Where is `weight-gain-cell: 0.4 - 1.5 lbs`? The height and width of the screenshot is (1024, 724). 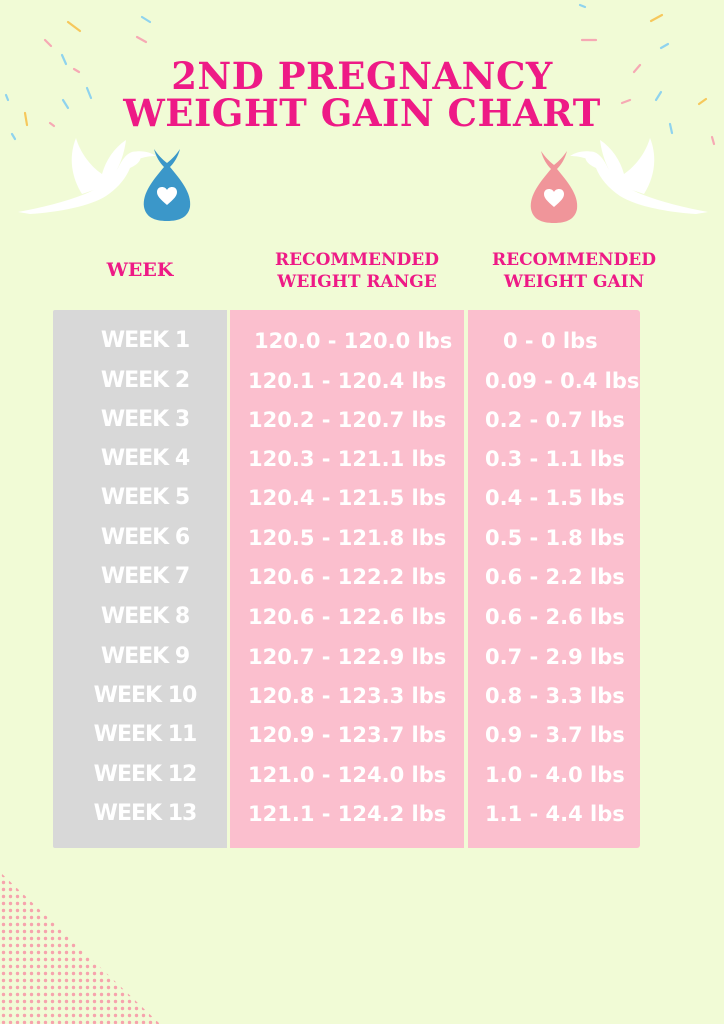 weight-gain-cell: 0.4 - 1.5 lbs is located at coordinates (555, 498).